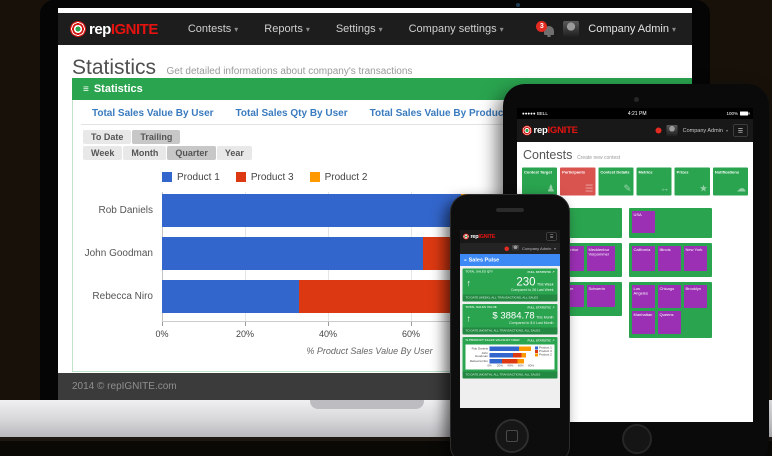  Describe the element at coordinates (438, 113) in the screenshot. I see `tab-total-sales-value-by-product: Total Sales Value By Product` at that location.